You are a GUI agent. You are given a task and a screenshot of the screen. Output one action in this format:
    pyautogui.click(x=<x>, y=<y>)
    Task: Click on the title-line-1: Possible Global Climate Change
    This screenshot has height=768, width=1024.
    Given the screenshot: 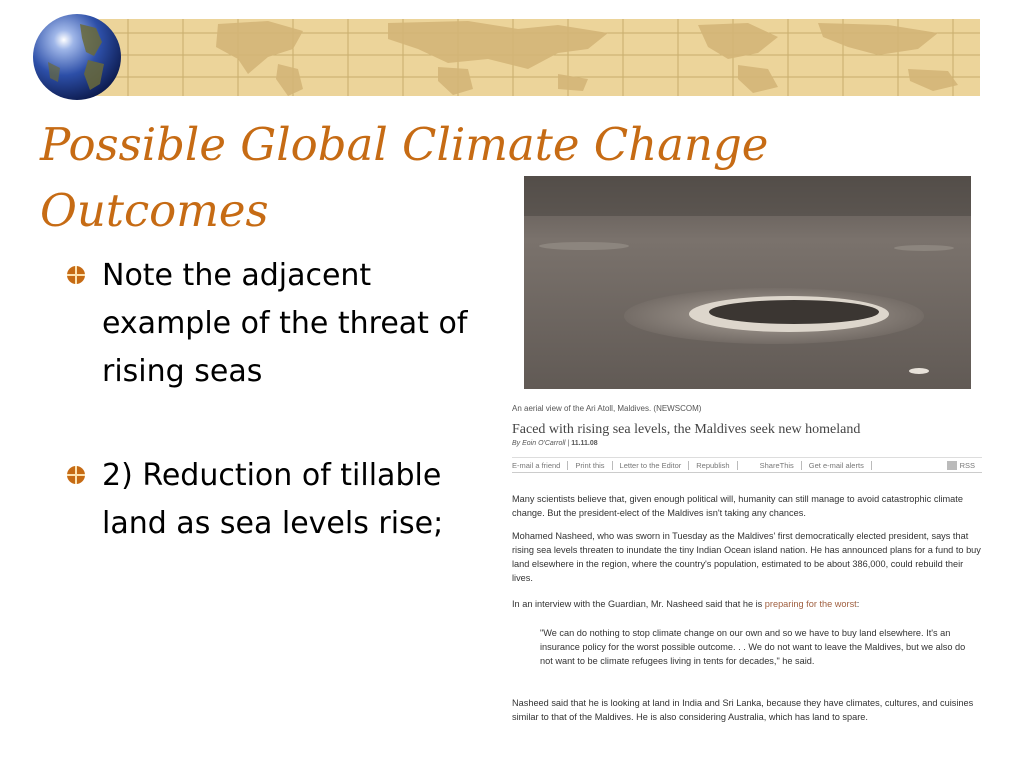 What is the action you would take?
    pyautogui.click(x=404, y=144)
    